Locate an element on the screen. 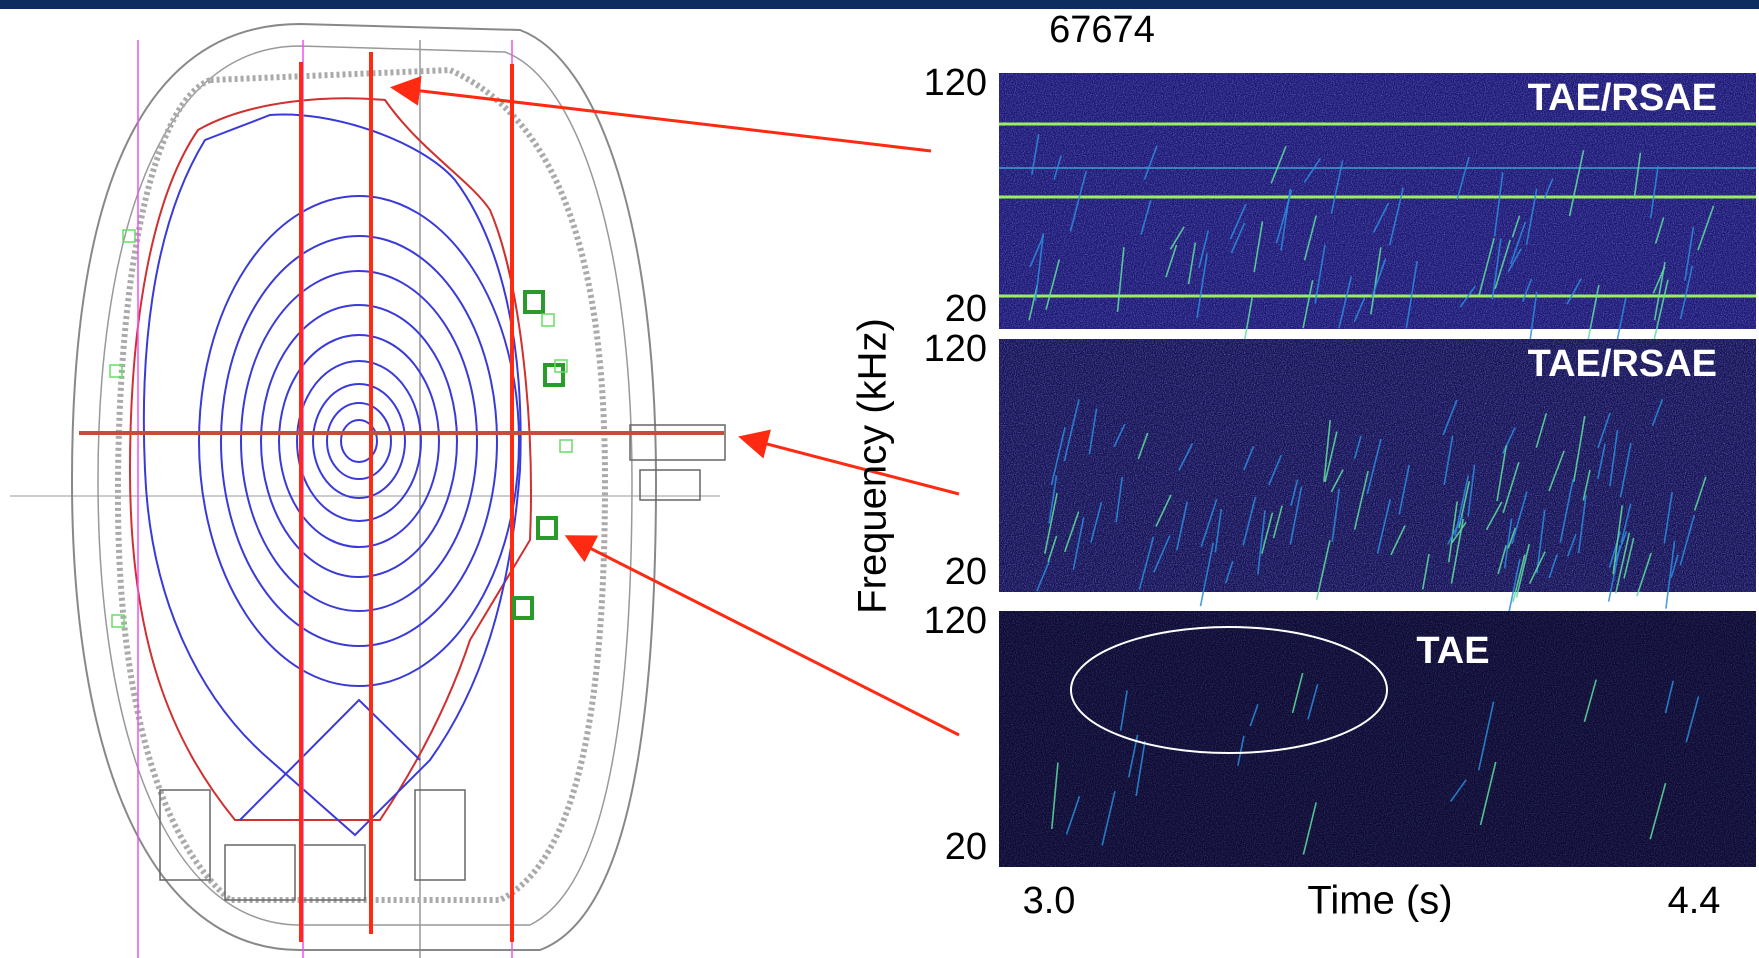 This screenshot has width=1759, height=958. spectrogram-panel: 120 20 TAE is located at coordinates (1340, 734).